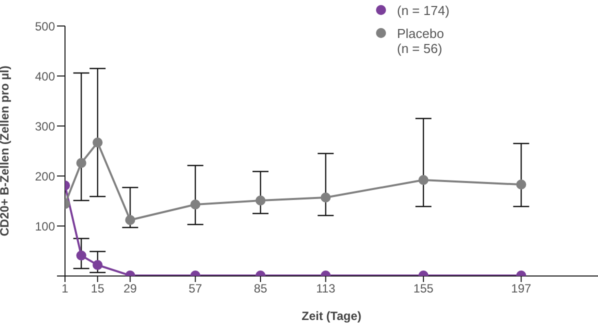 The image size is (598, 328). I want to click on x-tick-label: 57, so click(195, 289).